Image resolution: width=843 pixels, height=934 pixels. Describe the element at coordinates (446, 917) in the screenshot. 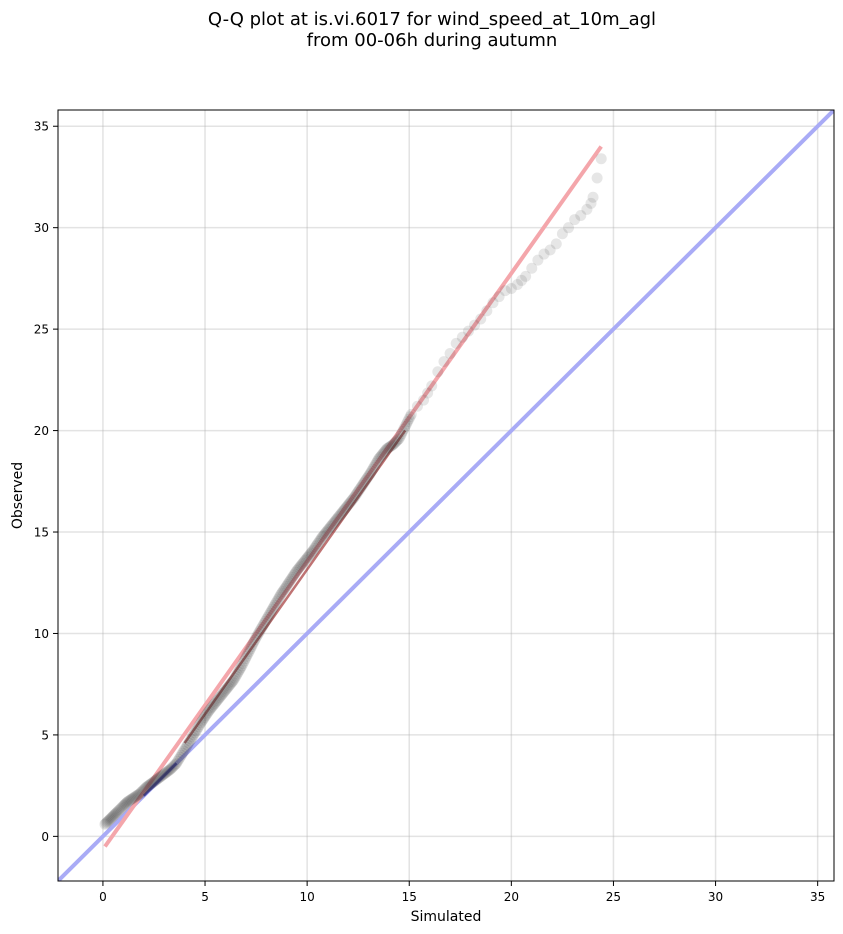

I see `x-axis-label: Simulated` at that location.